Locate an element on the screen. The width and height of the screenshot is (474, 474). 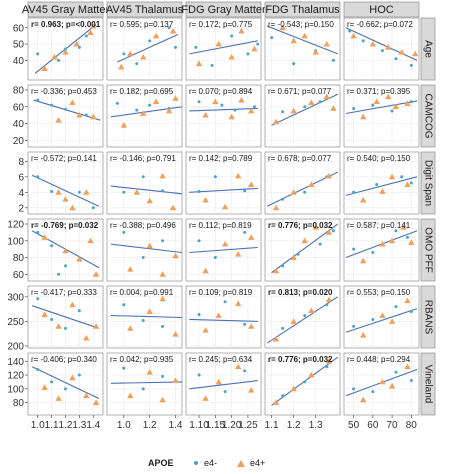
y-tick-label-rbans: 300 is located at coordinates (15, 297).